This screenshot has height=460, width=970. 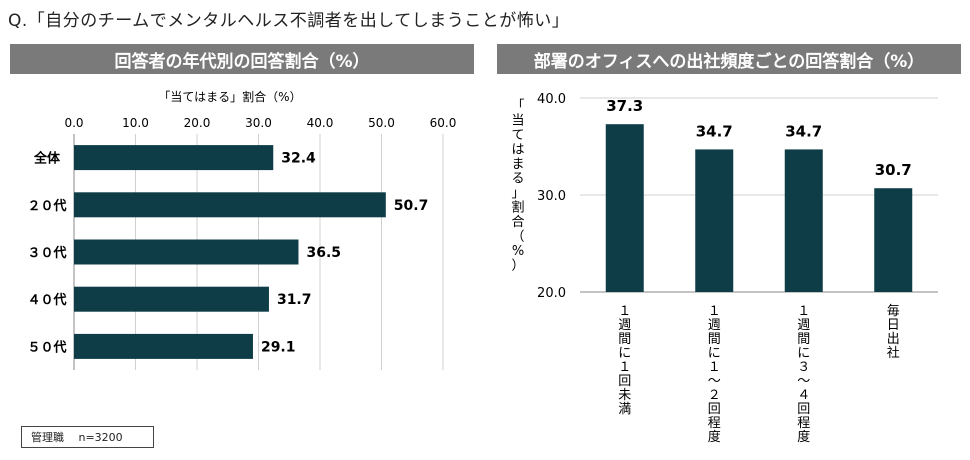 What do you see at coordinates (551, 196) in the screenshot?
I see `right-tick-label: 30.0` at bounding box center [551, 196].